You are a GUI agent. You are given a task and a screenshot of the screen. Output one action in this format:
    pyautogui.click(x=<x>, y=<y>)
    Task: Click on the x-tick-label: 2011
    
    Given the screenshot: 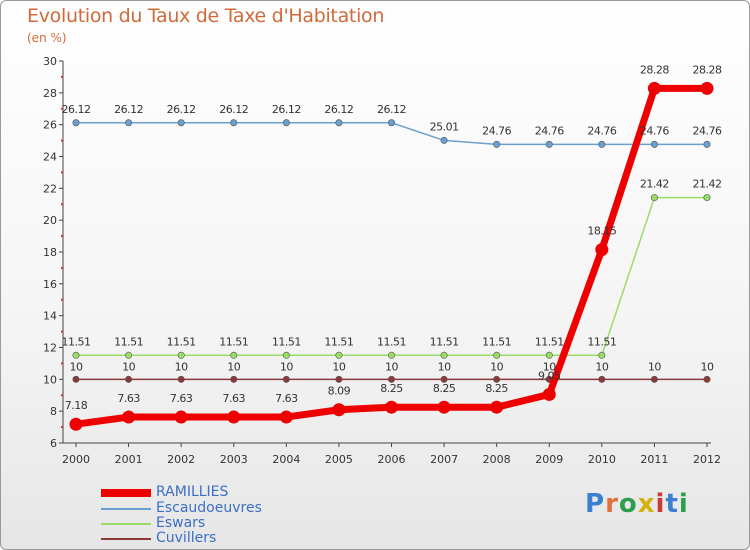 What is the action you would take?
    pyautogui.click(x=654, y=459)
    